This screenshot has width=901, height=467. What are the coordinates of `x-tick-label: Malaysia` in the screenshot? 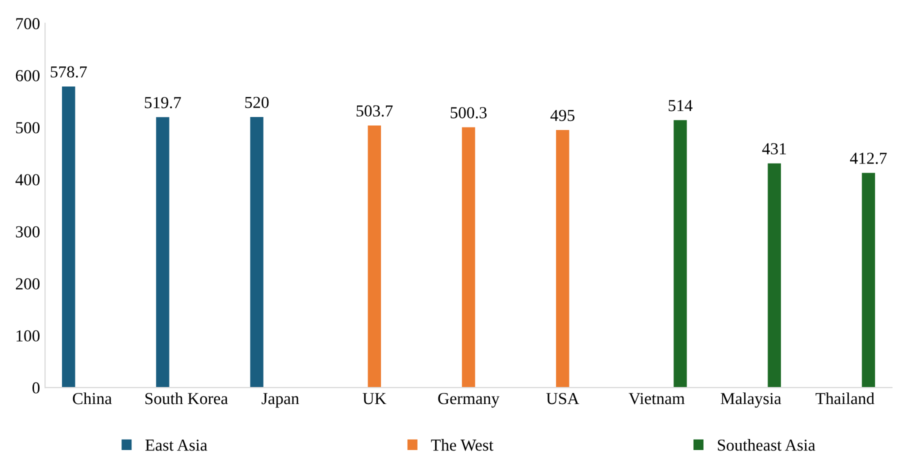 It's located at (751, 400).